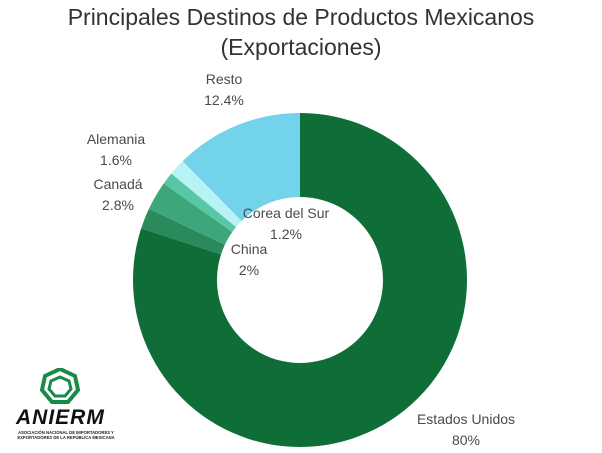  Describe the element at coordinates (249, 249) in the screenshot. I see `label-china: China` at that location.